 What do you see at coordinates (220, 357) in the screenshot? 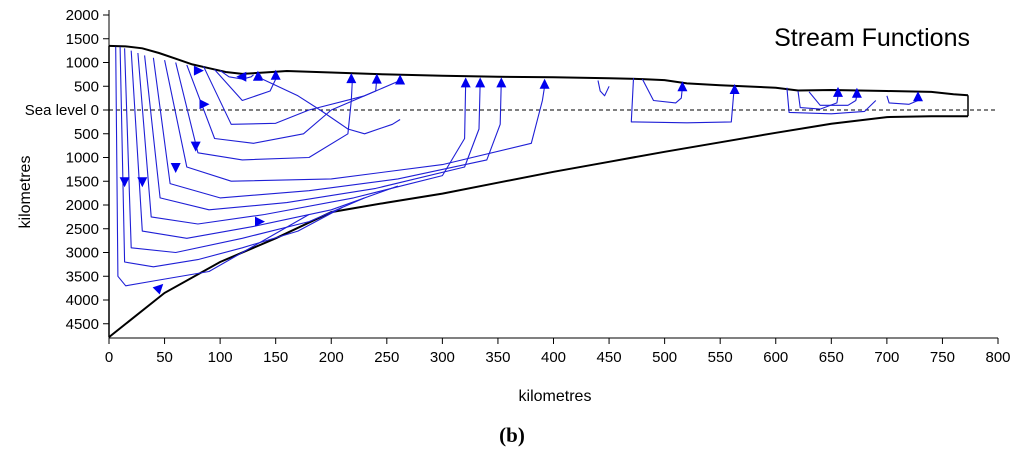
I see `x-tick-label: 100` at bounding box center [220, 357].